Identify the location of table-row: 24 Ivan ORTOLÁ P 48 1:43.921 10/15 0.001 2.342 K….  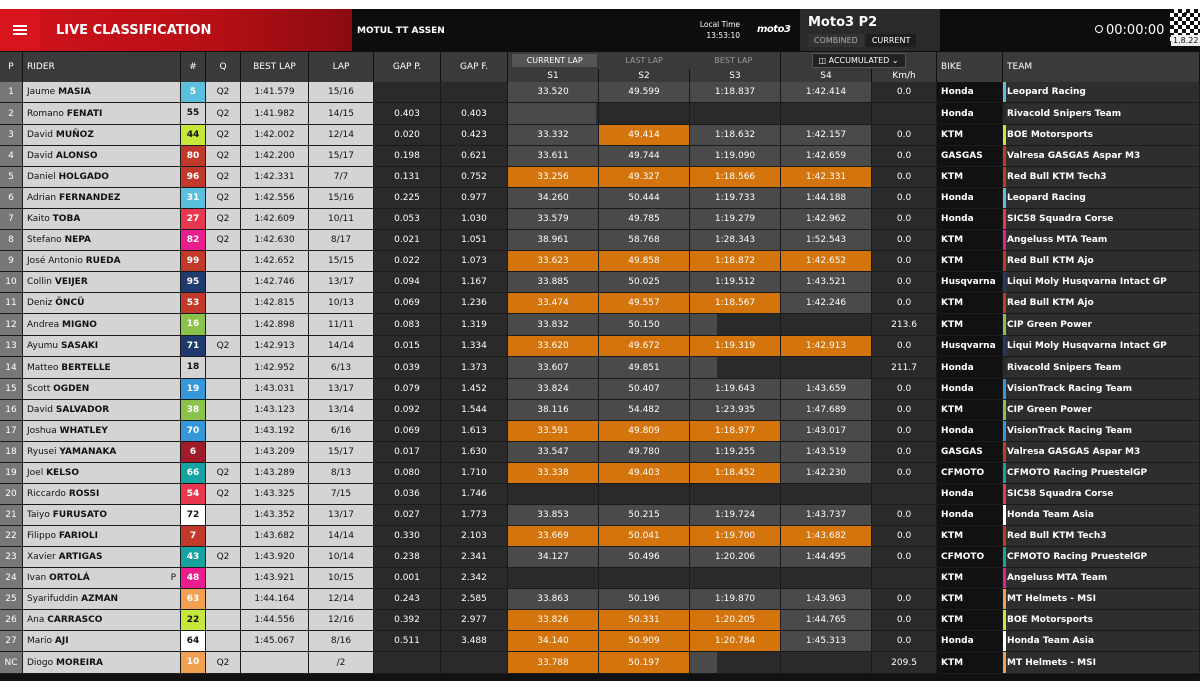
(600, 578).